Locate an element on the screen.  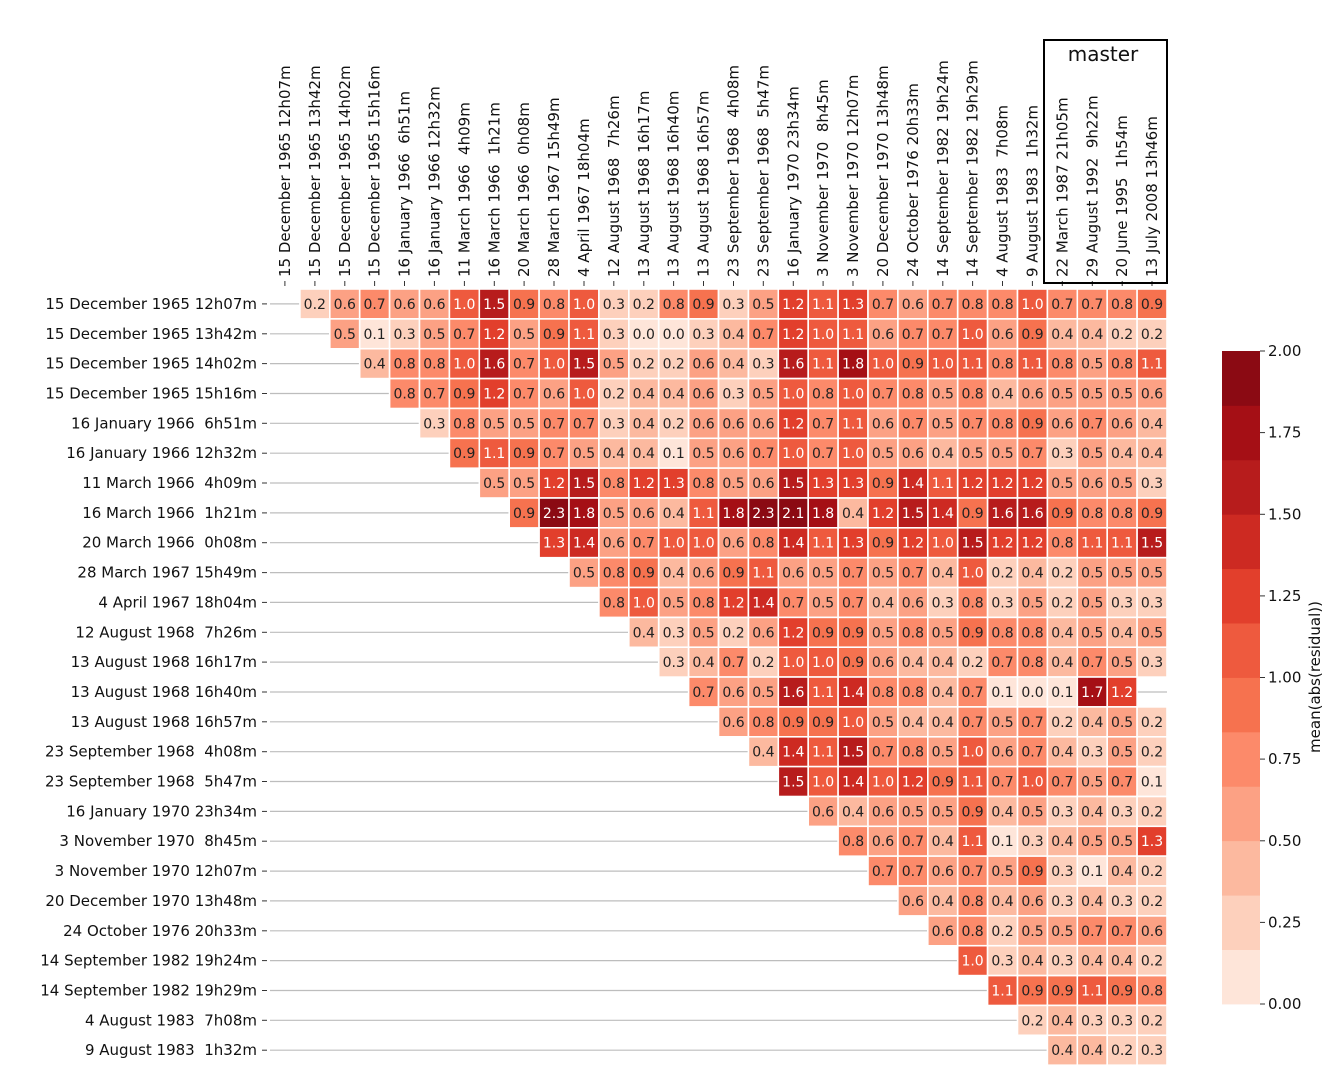
cell-value: 1.5 is located at coordinates (913, 514).